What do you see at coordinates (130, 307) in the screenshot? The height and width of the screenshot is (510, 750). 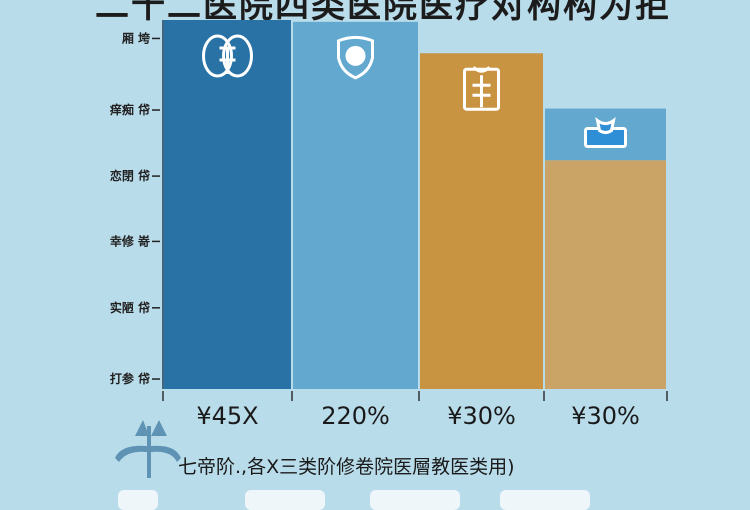 I see `y-tick-label: 实陋 帒` at bounding box center [130, 307].